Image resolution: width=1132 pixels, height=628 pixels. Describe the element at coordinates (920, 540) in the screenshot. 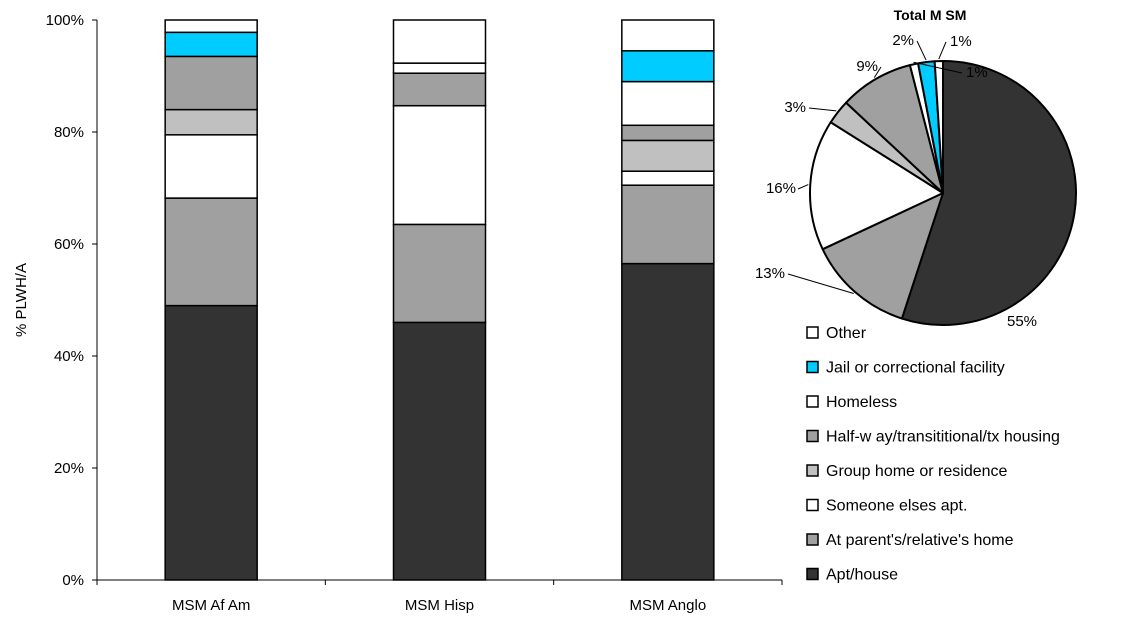

I see `legend-label: At parent's/relative's home` at that location.